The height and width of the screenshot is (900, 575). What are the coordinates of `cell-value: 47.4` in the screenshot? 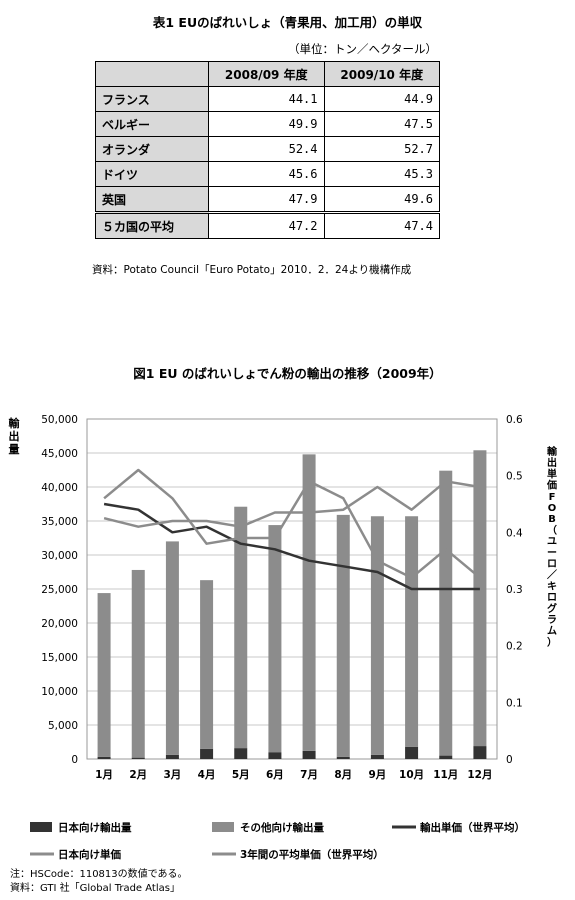 It's located at (381, 225).